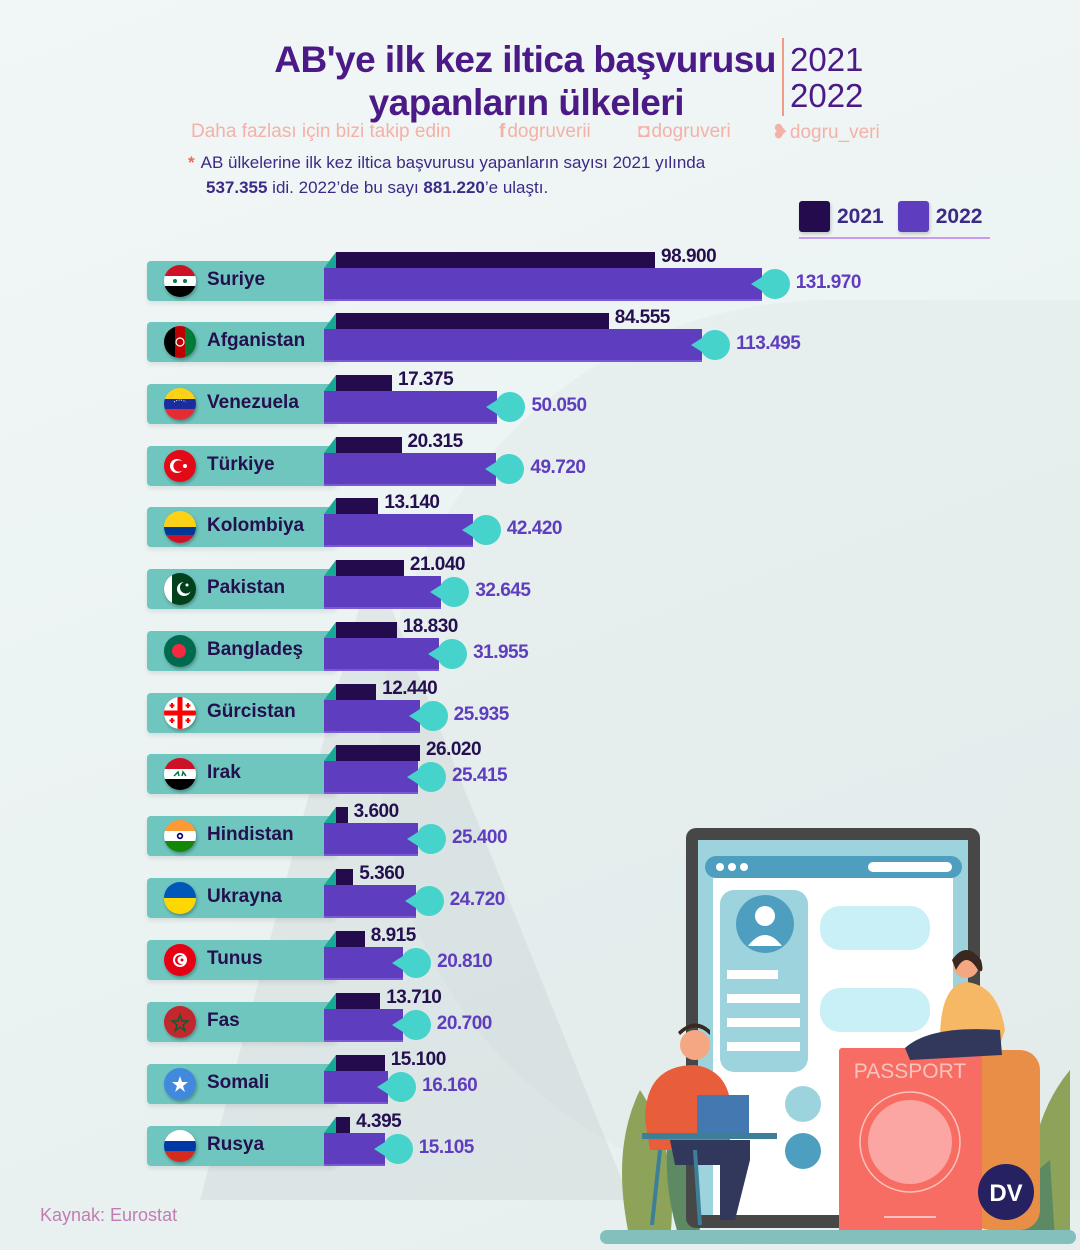 This screenshot has height=1250, width=1080. Describe the element at coordinates (180, 342) in the screenshot. I see `flag-afghanistan-icon` at that location.